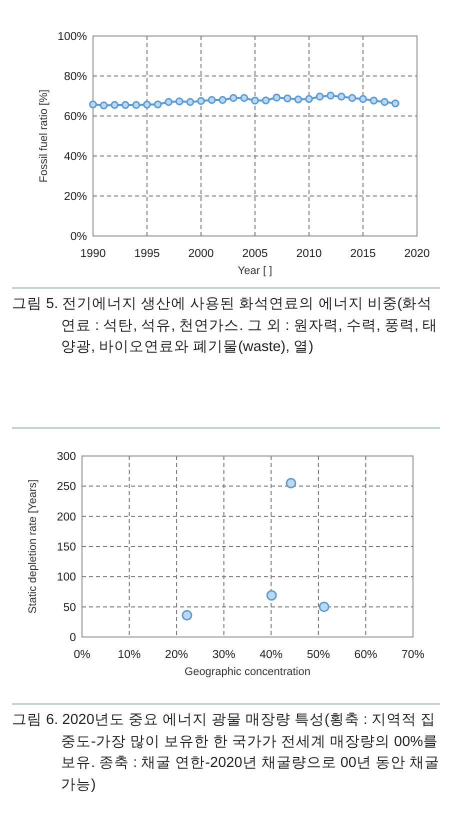 This screenshot has height=815, width=452. What do you see at coordinates (78, 237) in the screenshot?
I see `y-tick-label: 0%` at bounding box center [78, 237].